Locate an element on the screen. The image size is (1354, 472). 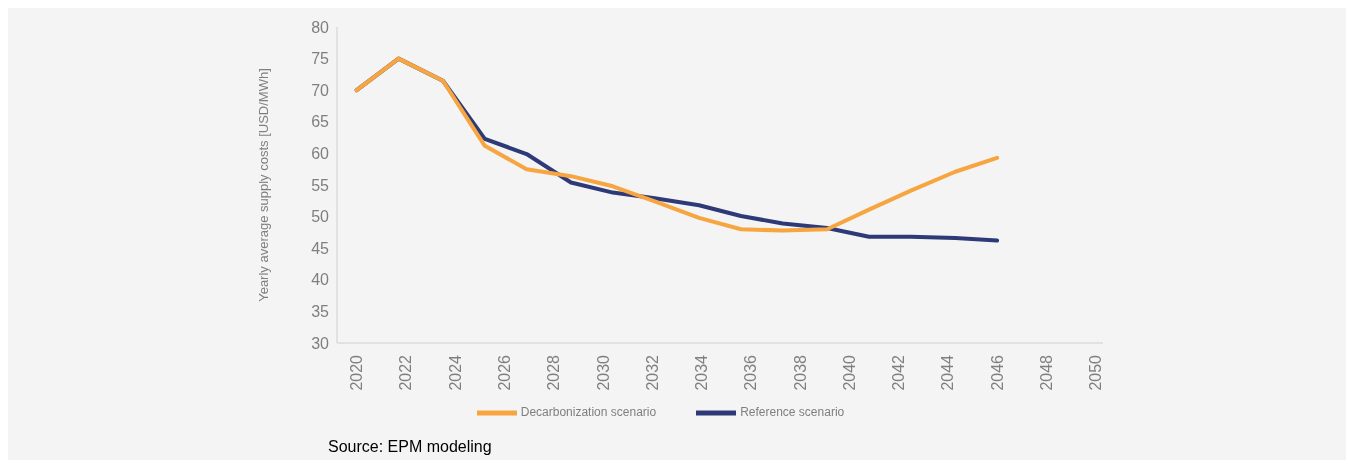
y-tick-label: 65 is located at coordinates (320, 122).